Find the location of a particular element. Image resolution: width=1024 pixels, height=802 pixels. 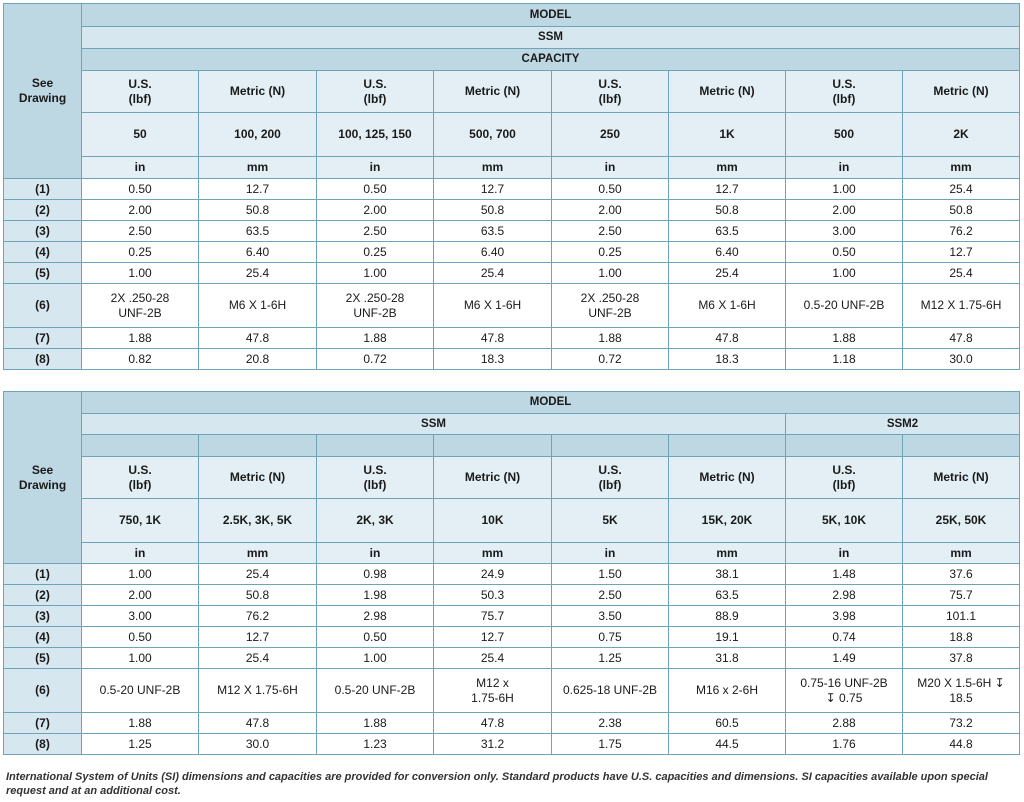

capacity-value: 50 is located at coordinates (140, 134).